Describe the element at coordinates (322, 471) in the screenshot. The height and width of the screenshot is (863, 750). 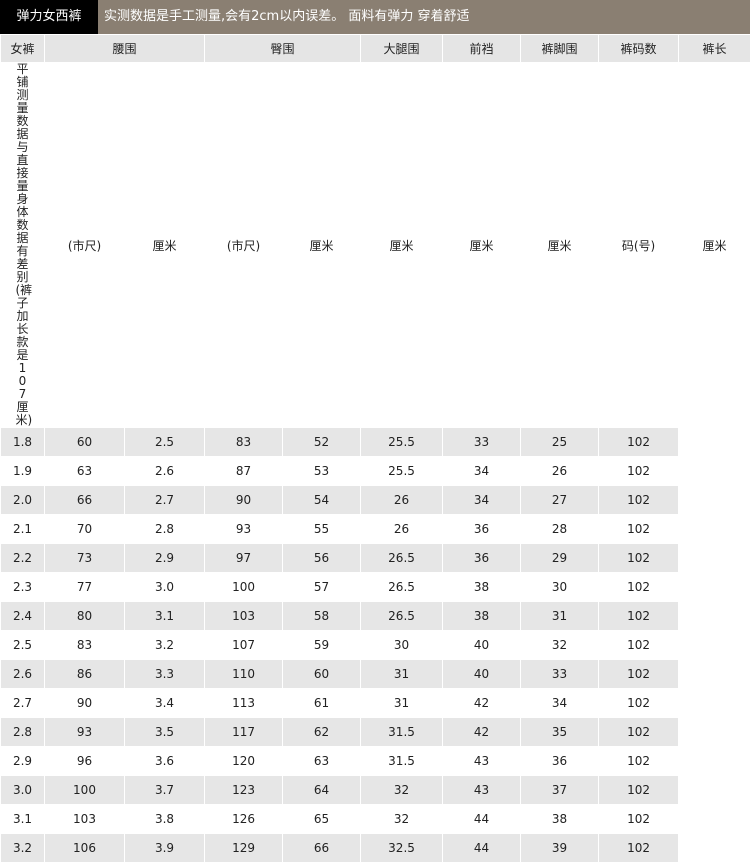
I see `table-cell: 53` at that location.